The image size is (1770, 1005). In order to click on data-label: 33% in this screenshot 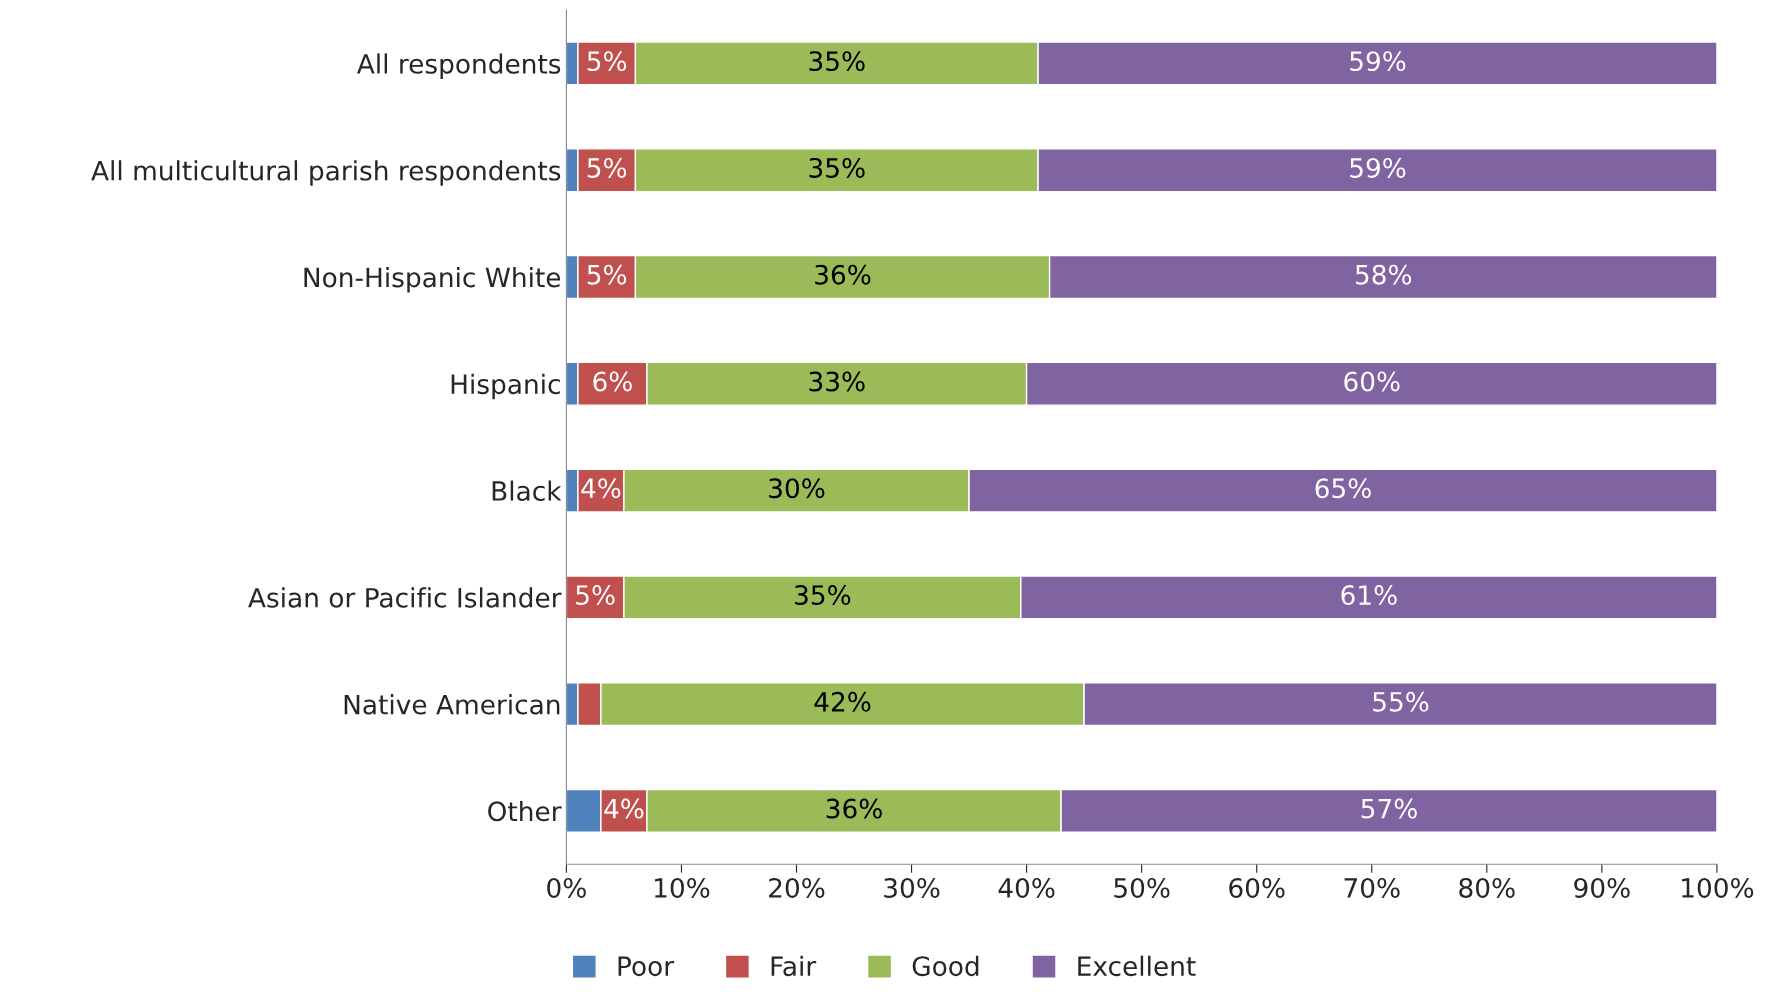, I will do `click(837, 381)`.